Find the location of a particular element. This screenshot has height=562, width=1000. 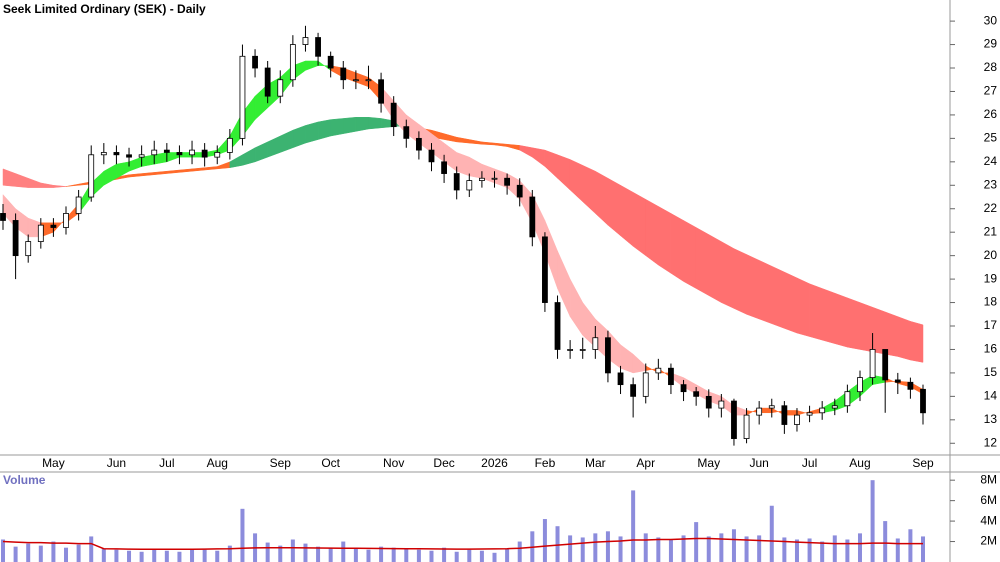

x-tick-label: Nov is located at coordinates (393, 463).